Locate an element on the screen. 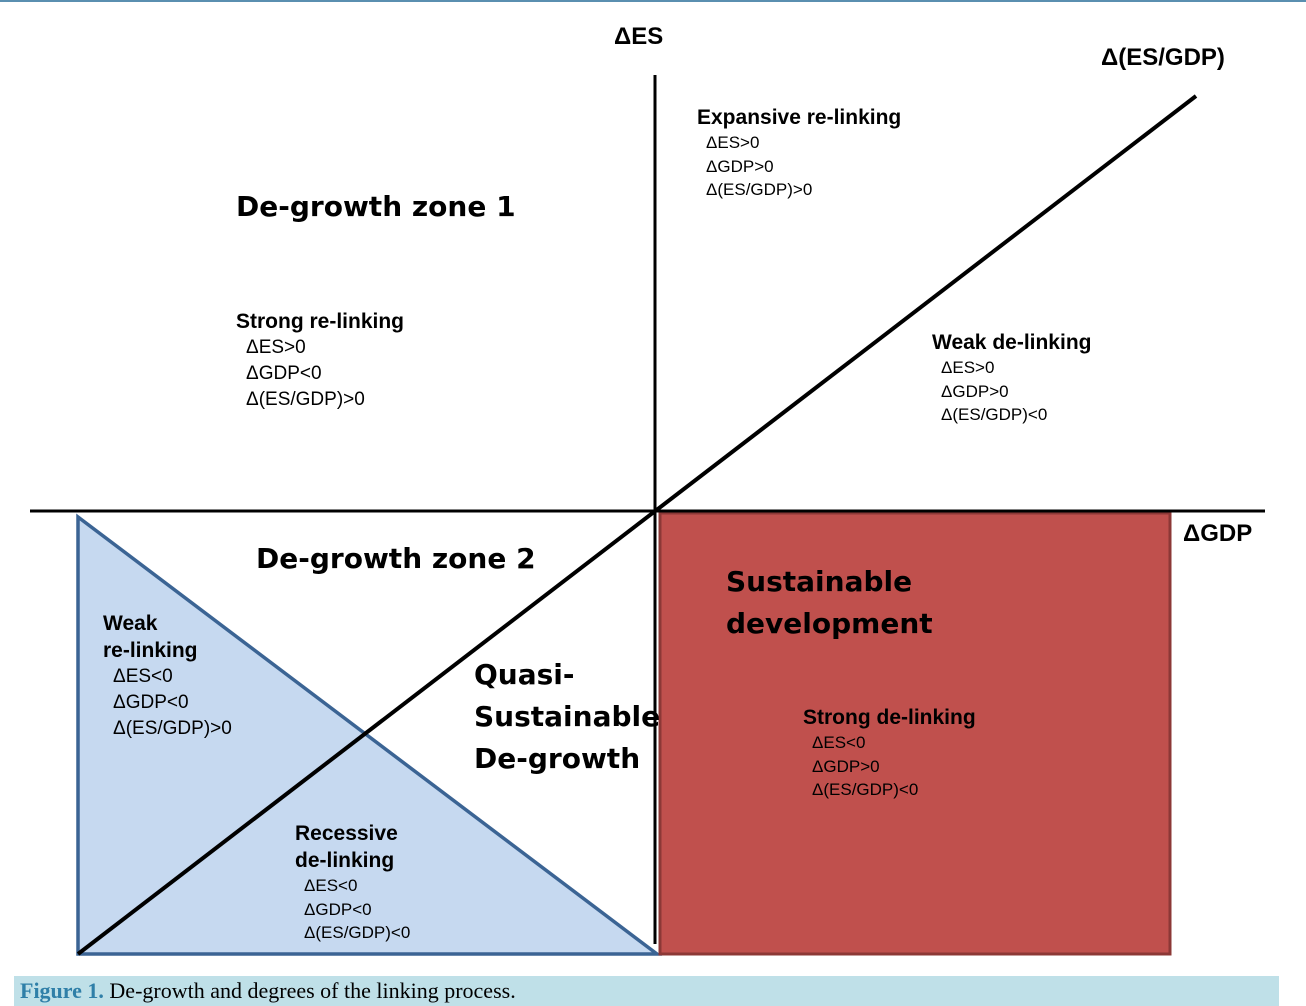 This screenshot has width=1306, height=1006. sustainable-development-label: Sustainable development is located at coordinates (829, 603).